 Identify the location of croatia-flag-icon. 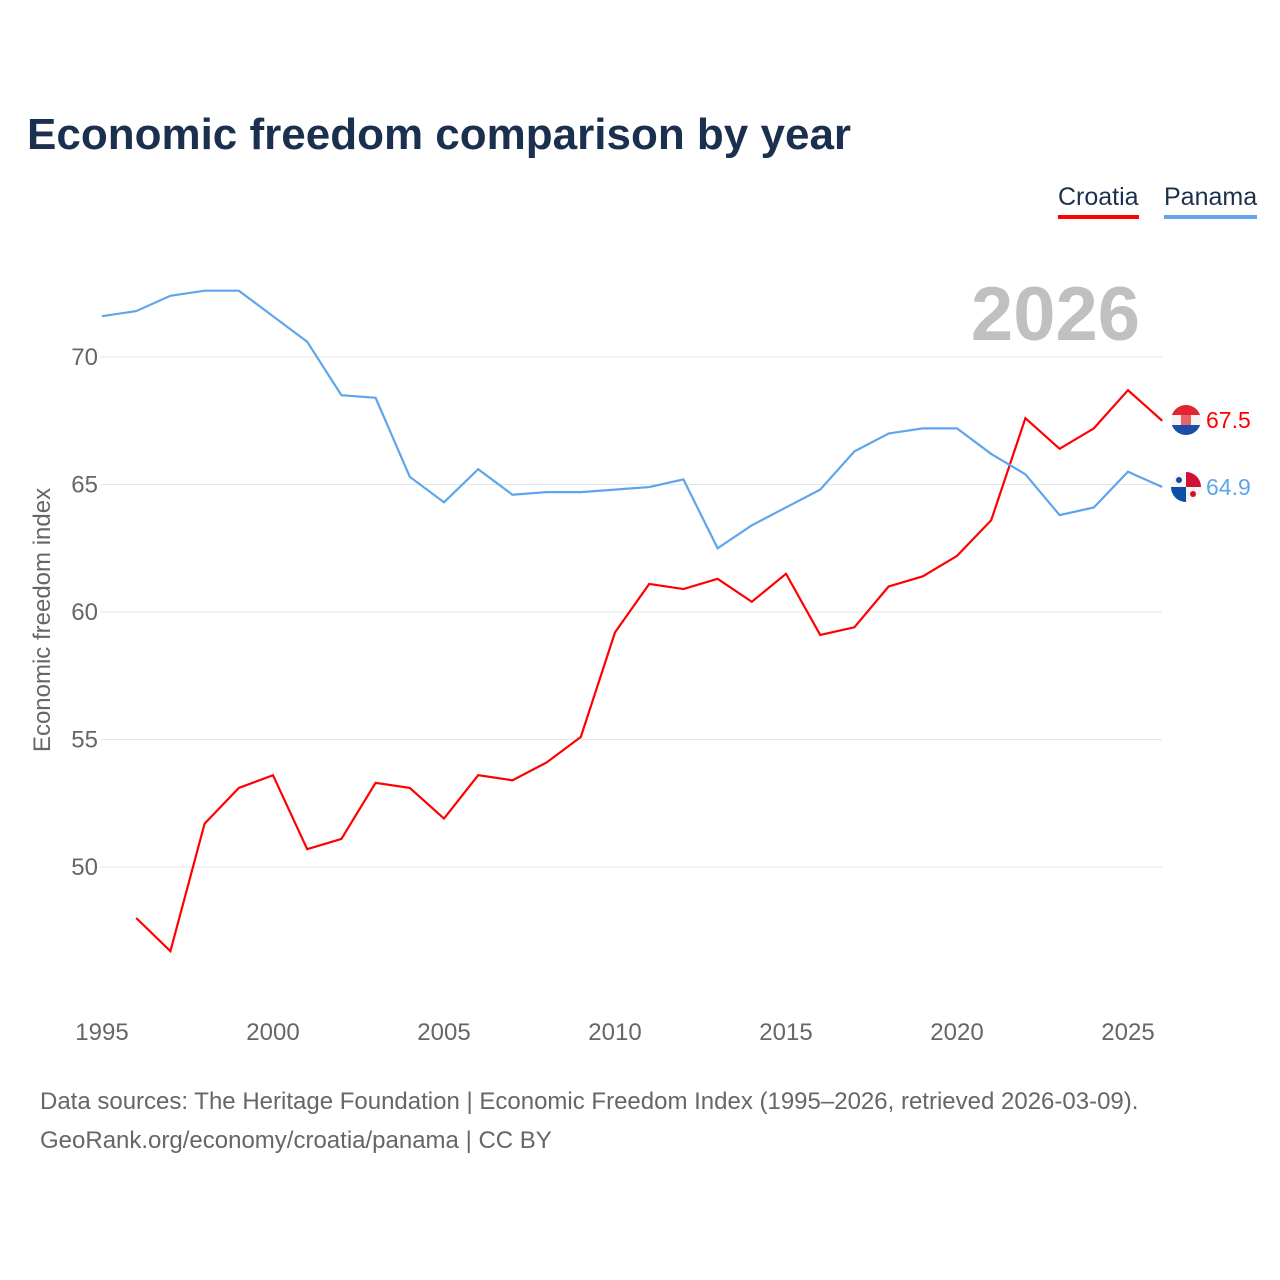
(1186, 420).